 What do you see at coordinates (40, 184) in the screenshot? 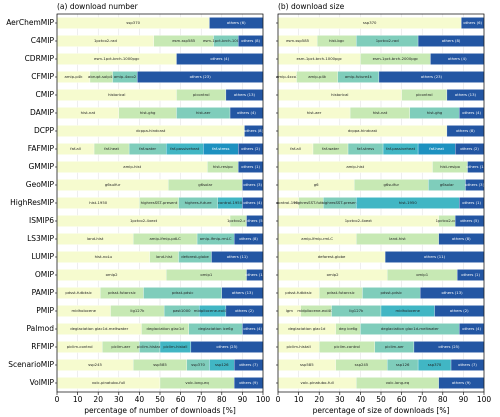
I see `category-label: GeoMIP` at bounding box center [40, 184].